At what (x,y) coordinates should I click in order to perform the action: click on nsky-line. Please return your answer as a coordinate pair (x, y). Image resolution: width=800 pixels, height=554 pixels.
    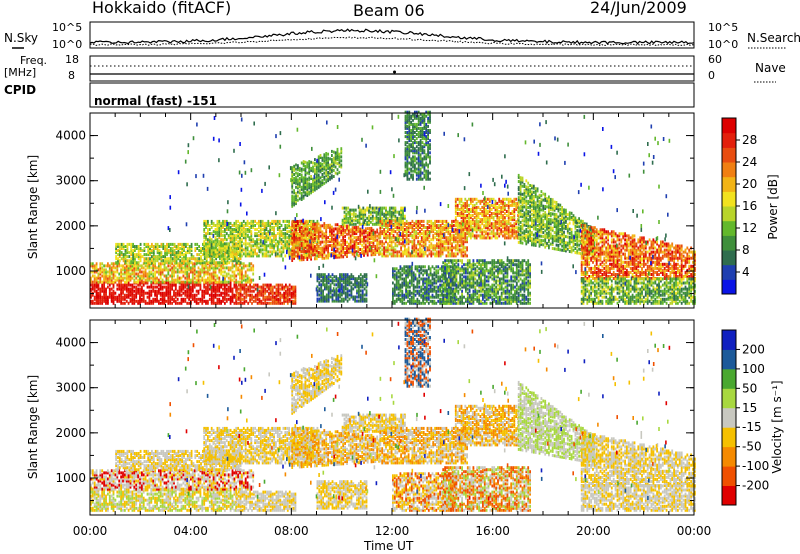
    Looking at the image, I should click on (392, 36).